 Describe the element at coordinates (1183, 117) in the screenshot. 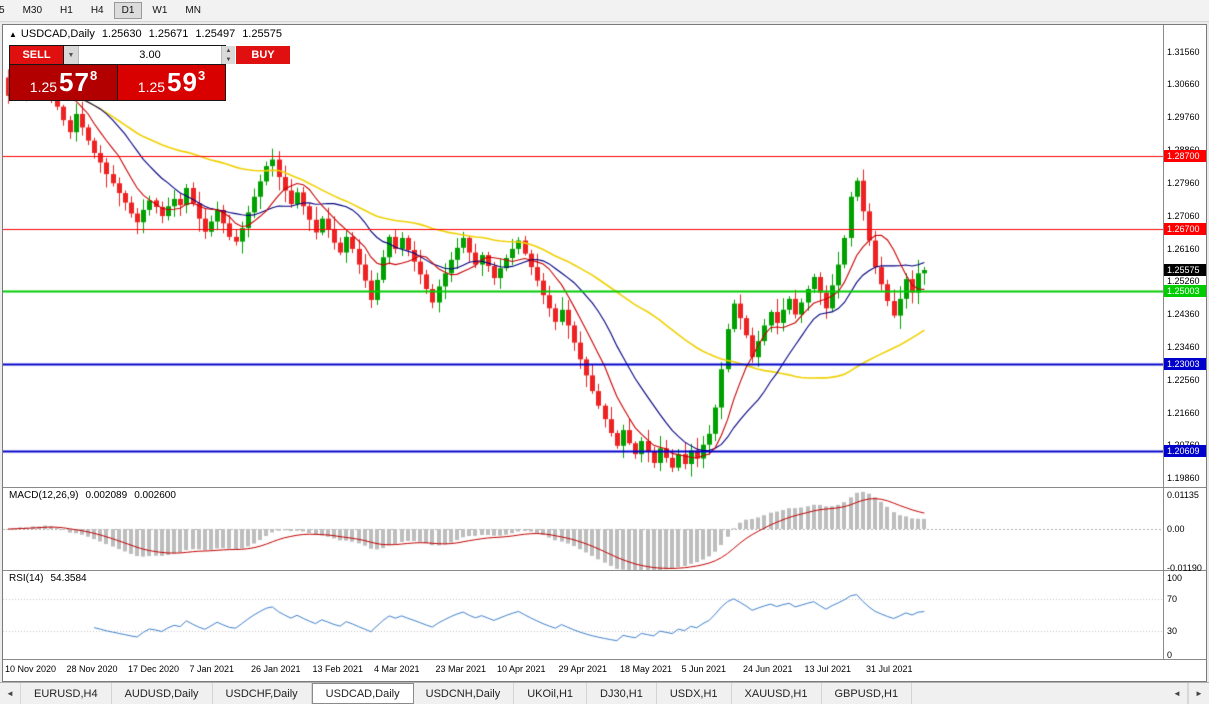

I see `price-axis-label: 1.29760` at that location.